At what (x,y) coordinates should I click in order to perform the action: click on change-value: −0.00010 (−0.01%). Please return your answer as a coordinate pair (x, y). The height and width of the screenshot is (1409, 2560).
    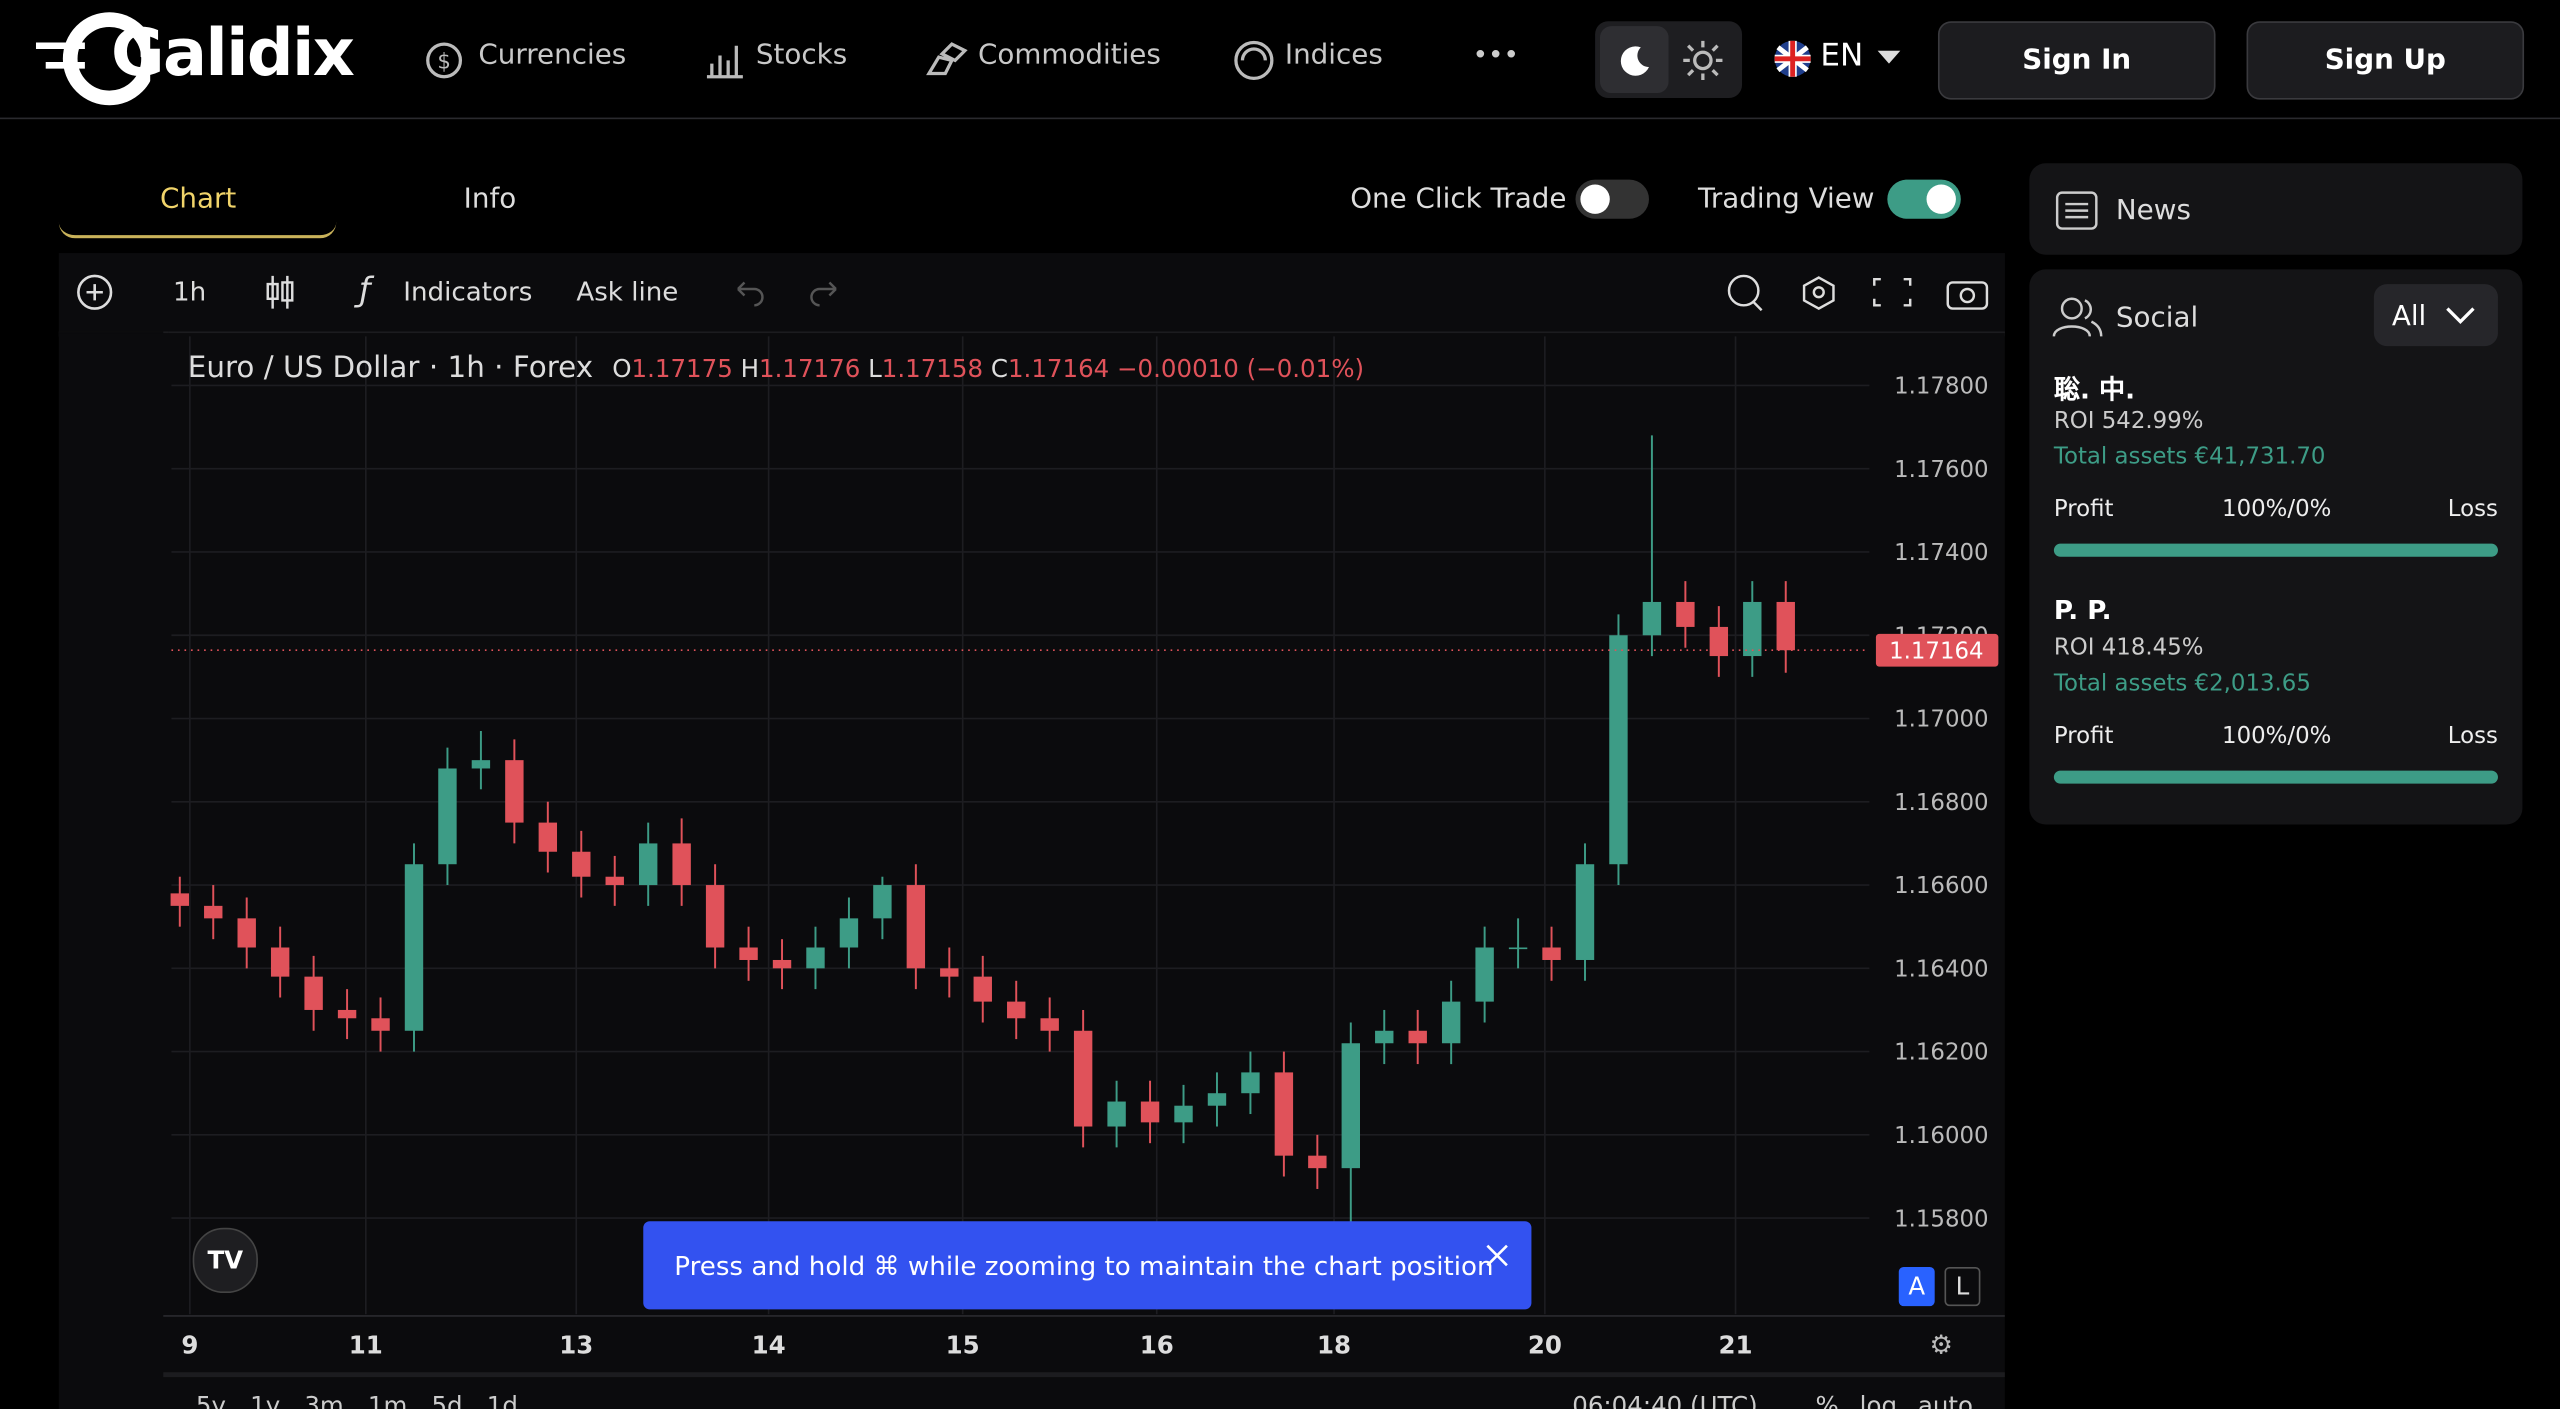
    Looking at the image, I should click on (1241, 369).